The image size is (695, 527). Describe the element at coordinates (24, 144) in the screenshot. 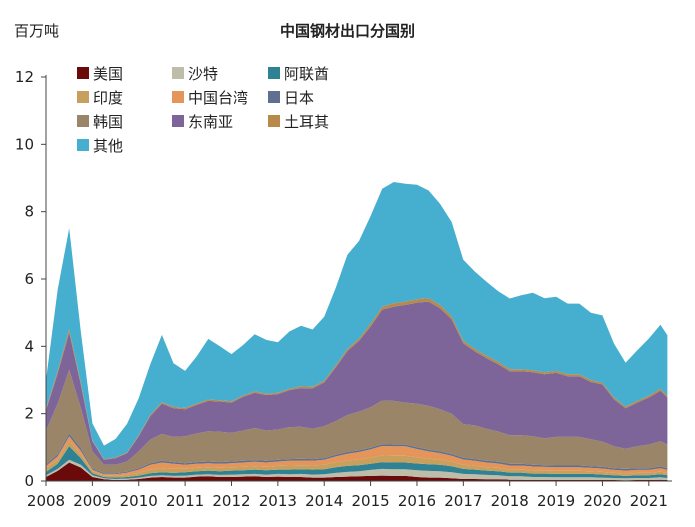

I see `y-tick-label: 10` at that location.